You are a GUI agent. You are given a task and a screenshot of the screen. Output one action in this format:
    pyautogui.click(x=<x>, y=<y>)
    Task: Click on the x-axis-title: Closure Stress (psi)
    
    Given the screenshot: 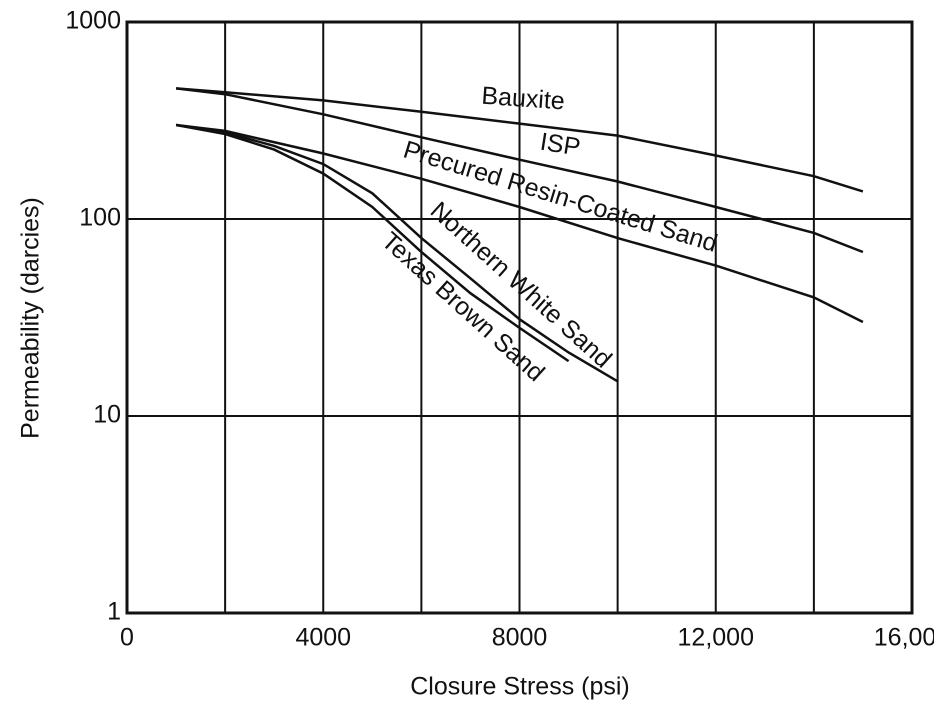 What is the action you would take?
    pyautogui.click(x=520, y=687)
    